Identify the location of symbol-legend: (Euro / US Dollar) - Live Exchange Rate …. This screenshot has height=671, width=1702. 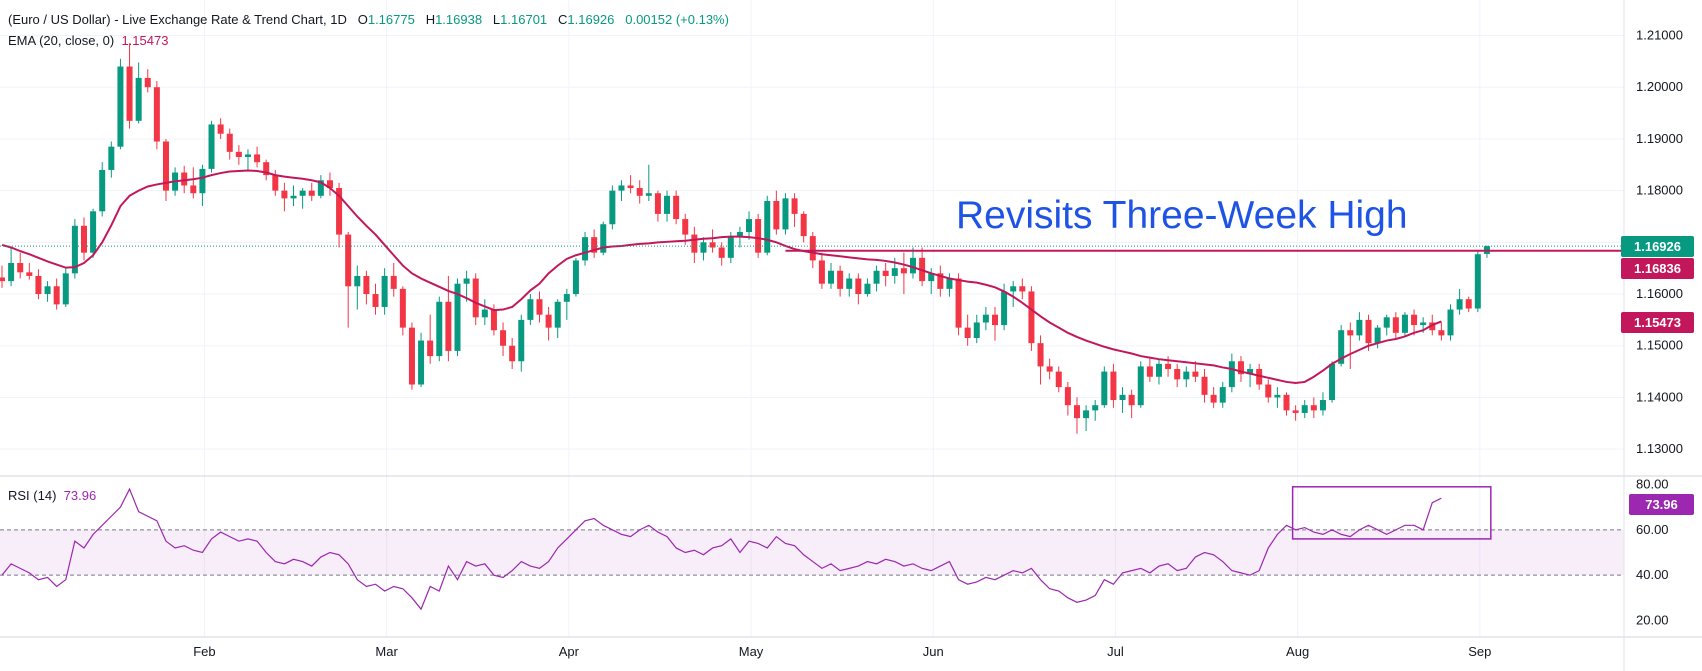
(368, 19).